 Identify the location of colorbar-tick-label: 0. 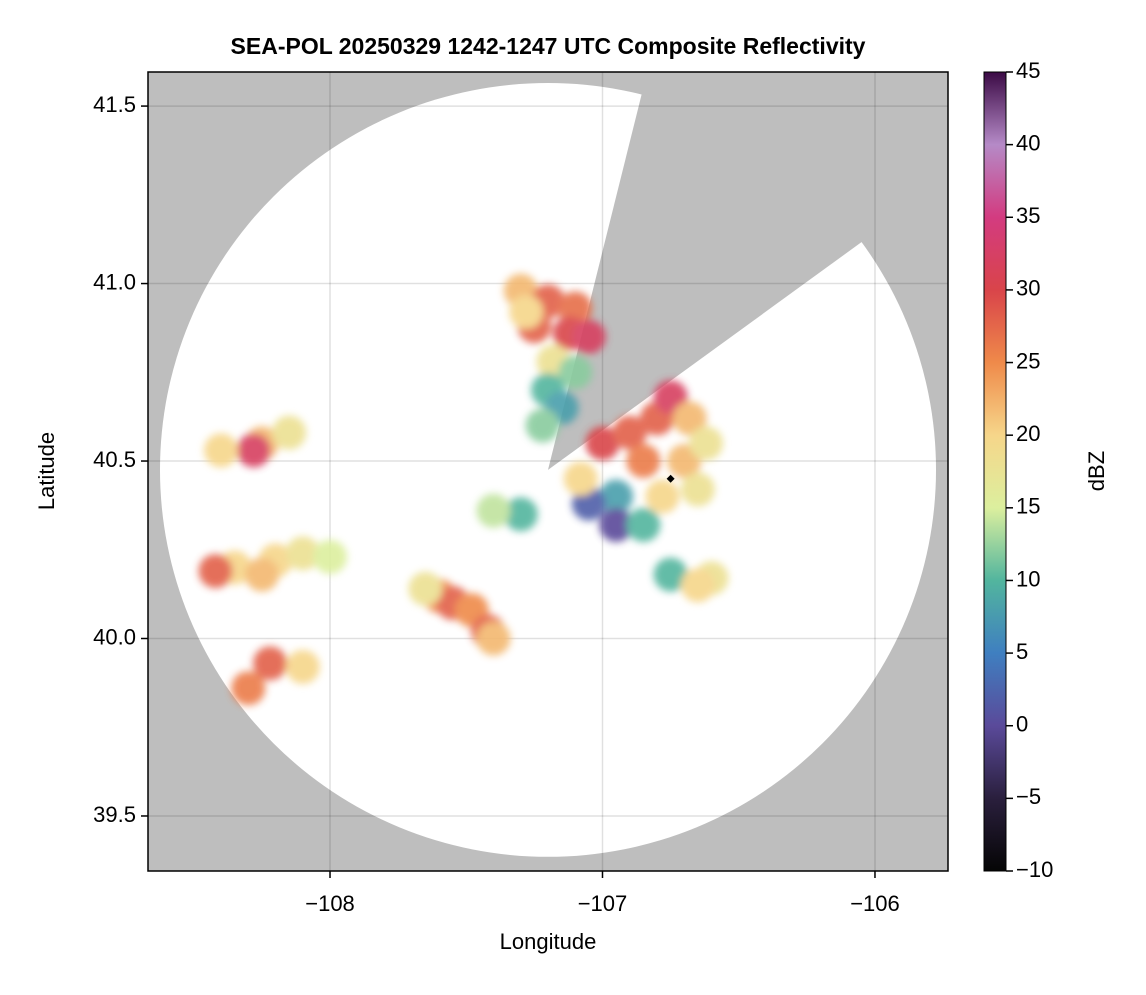
(1022, 724).